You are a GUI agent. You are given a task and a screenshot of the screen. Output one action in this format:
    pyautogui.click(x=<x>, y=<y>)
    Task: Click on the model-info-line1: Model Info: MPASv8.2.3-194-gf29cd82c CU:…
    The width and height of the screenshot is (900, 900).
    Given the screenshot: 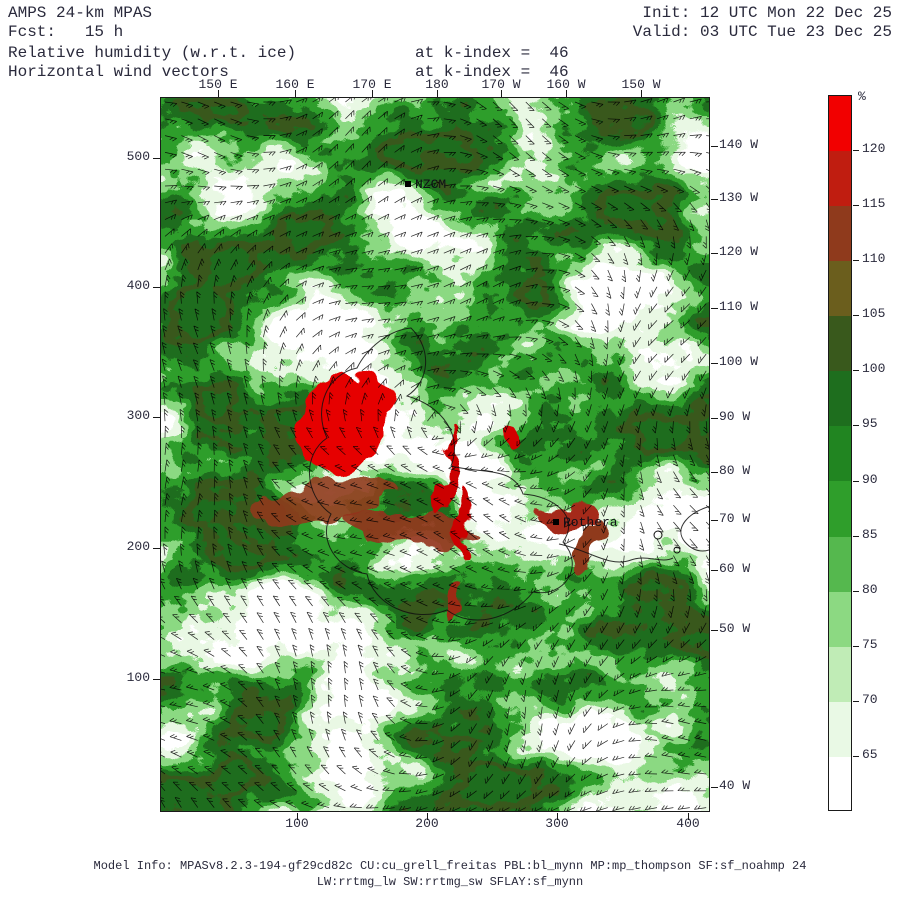 What is the action you would take?
    pyautogui.click(x=450, y=866)
    